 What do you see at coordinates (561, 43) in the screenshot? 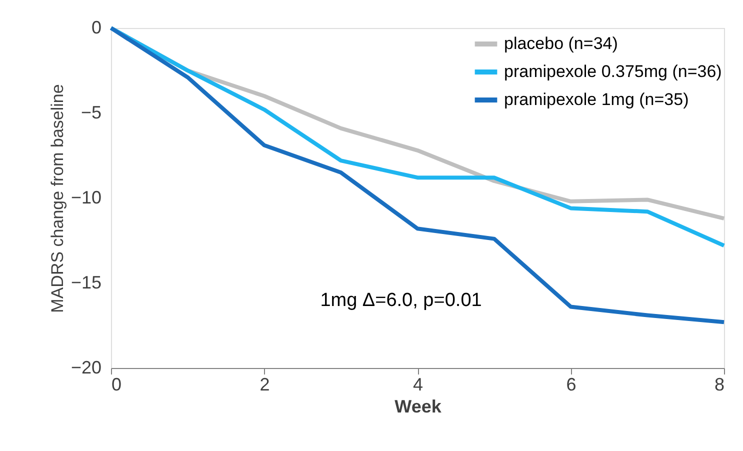
I see `legend-label: placebo (n=34)` at bounding box center [561, 43].